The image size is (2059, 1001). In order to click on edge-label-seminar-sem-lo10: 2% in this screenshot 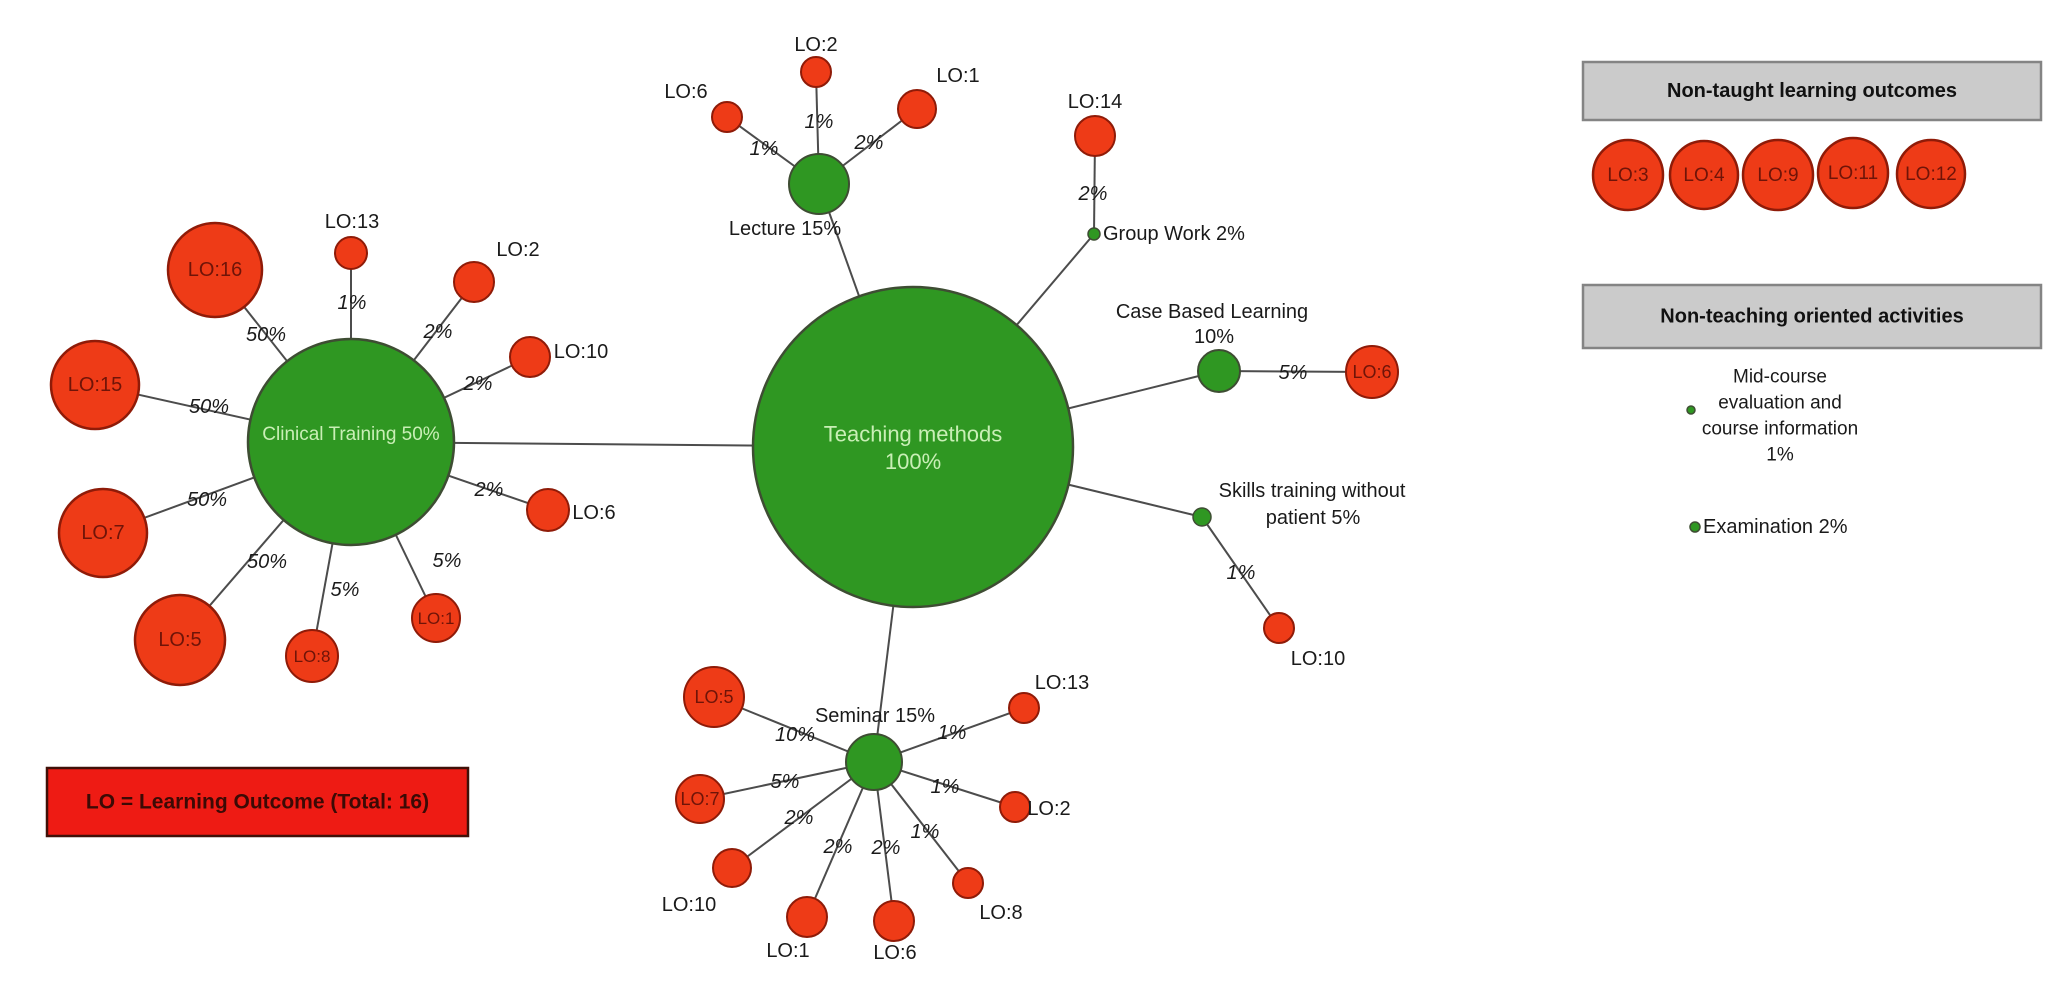, I will do `click(799, 818)`.